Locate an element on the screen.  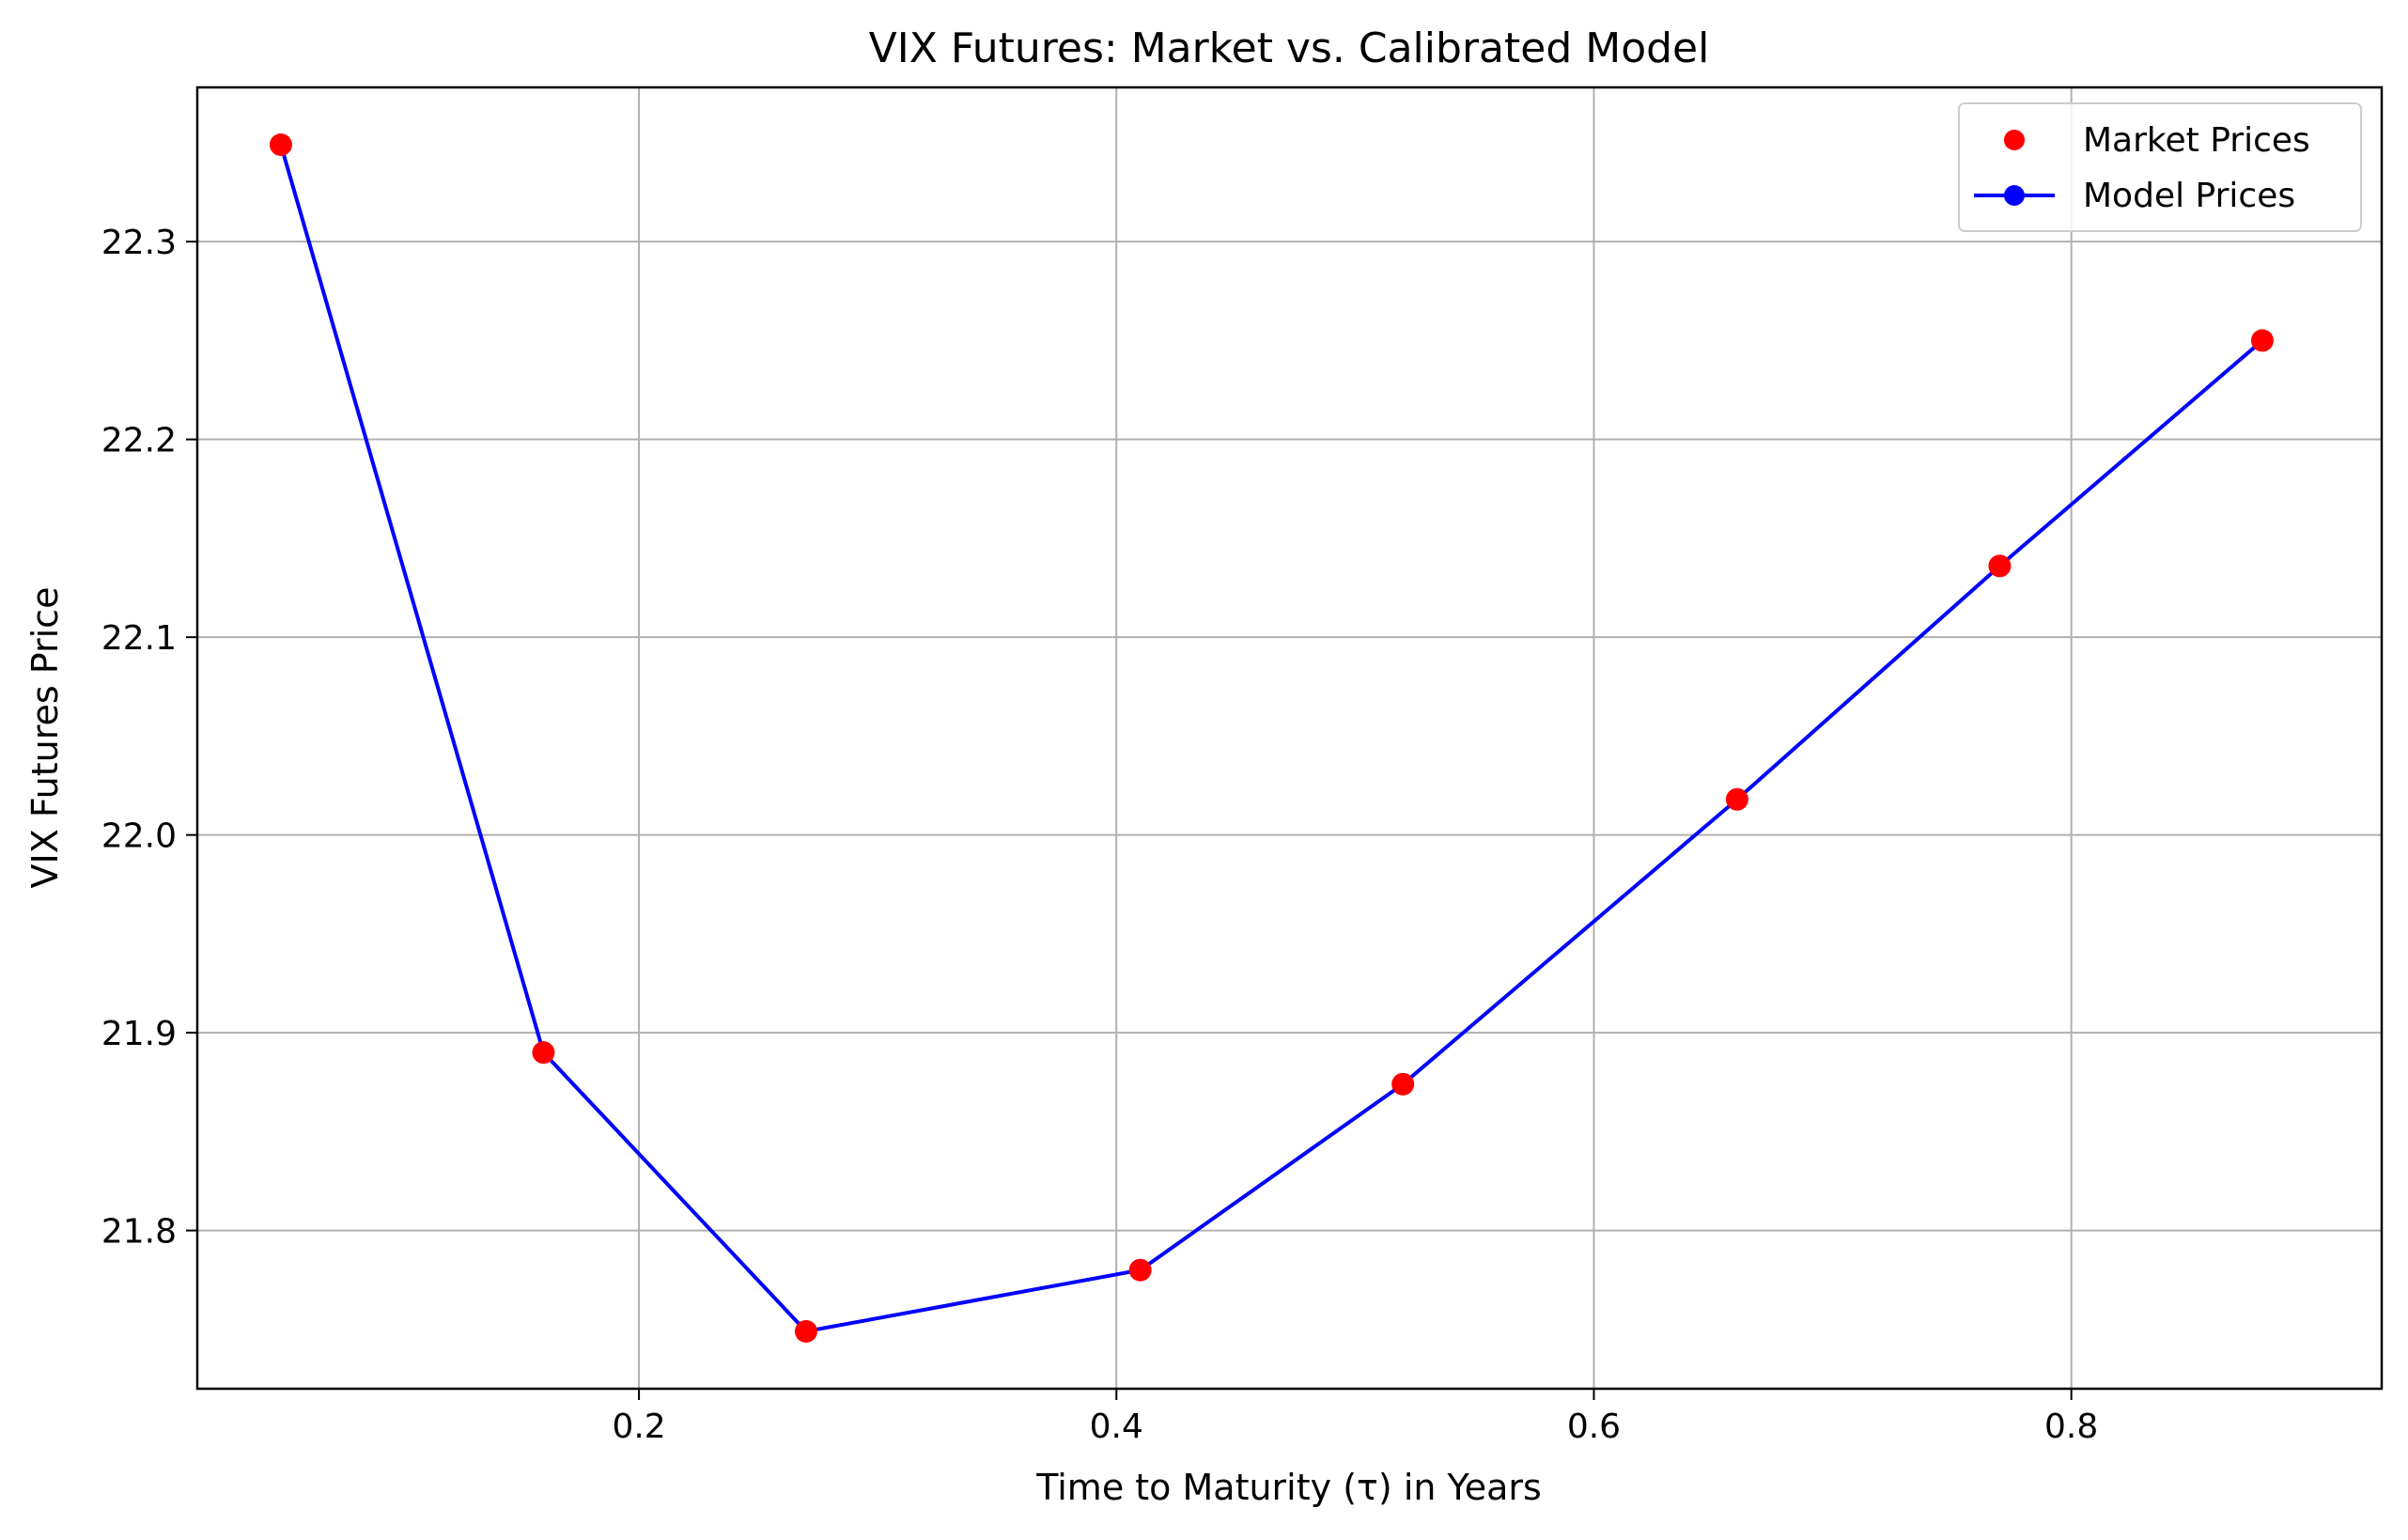
x-tick-label: 0.6 is located at coordinates (1594, 1427).